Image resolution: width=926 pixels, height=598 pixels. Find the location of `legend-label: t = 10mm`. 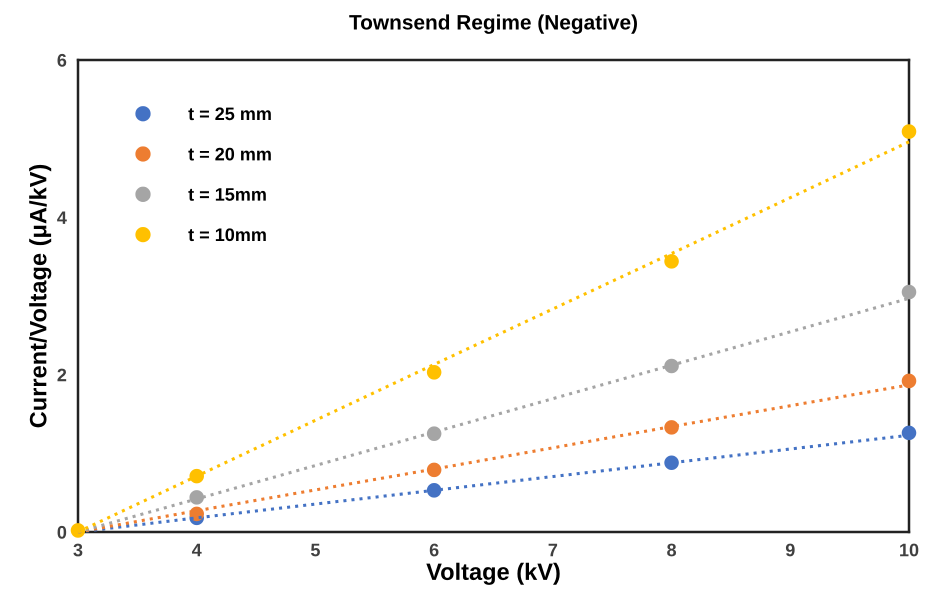

legend-label: t = 10mm is located at coordinates (227, 235).